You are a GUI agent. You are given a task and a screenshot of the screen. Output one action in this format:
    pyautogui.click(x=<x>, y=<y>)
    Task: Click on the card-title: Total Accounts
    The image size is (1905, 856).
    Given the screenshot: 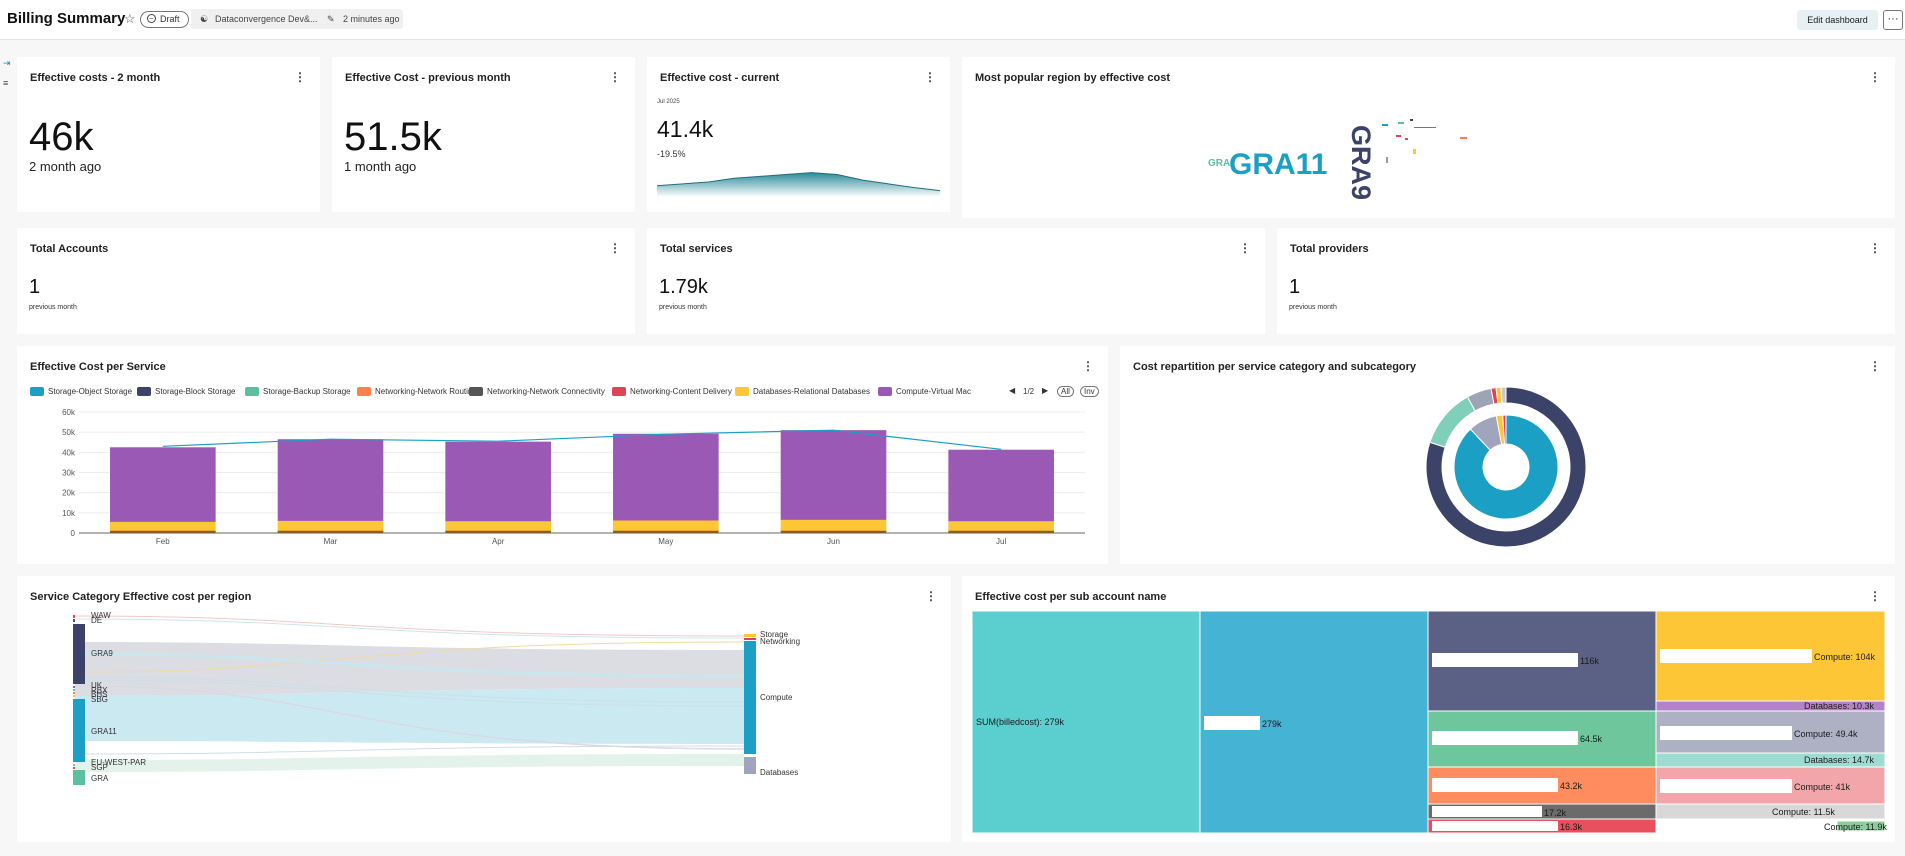 What is the action you would take?
    pyautogui.click(x=69, y=249)
    